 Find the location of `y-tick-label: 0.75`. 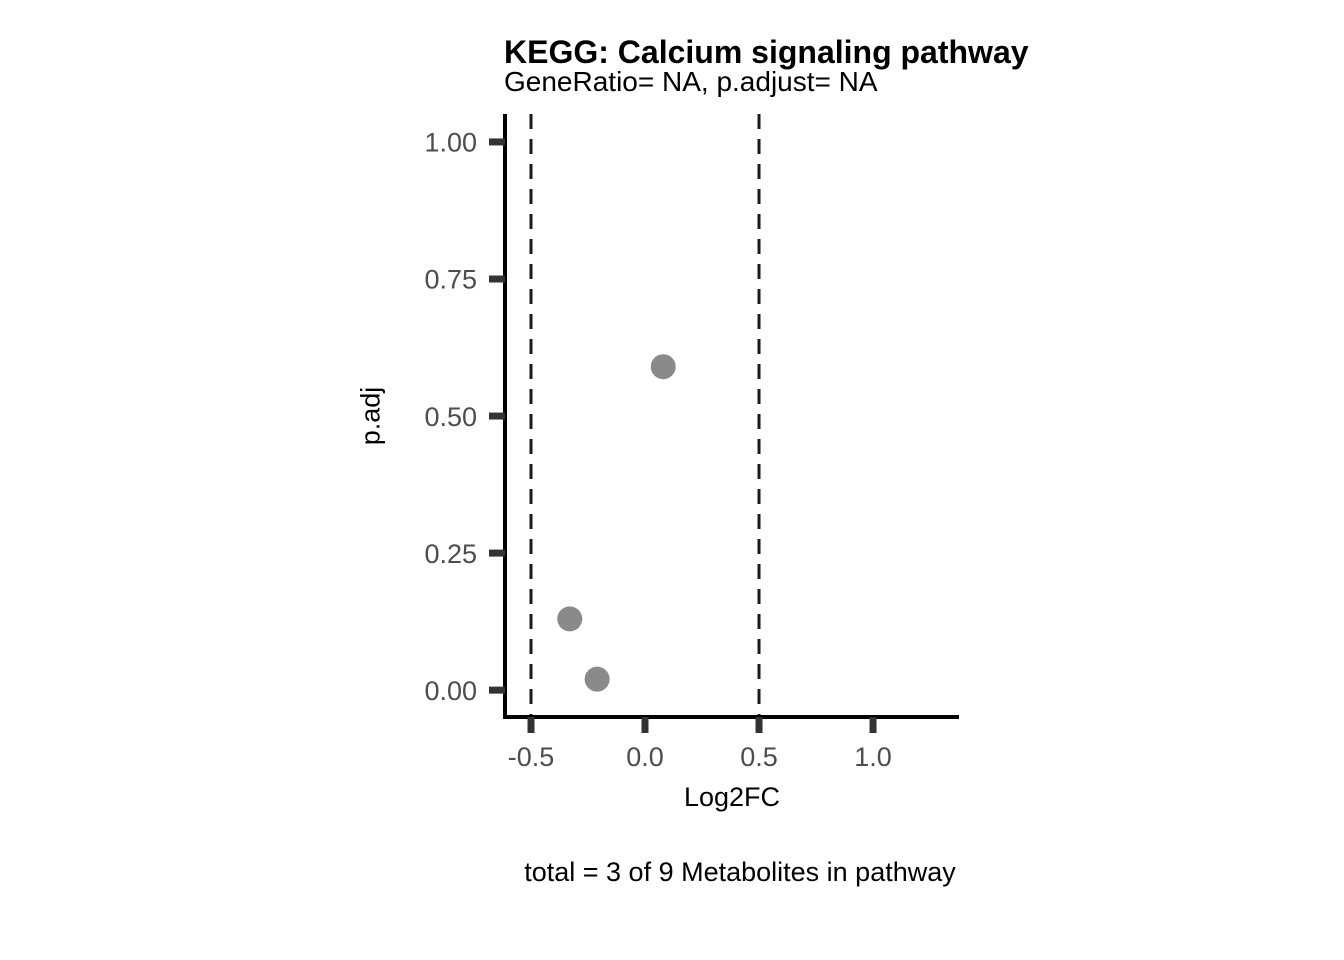

y-tick-label: 0.75 is located at coordinates (450, 280).